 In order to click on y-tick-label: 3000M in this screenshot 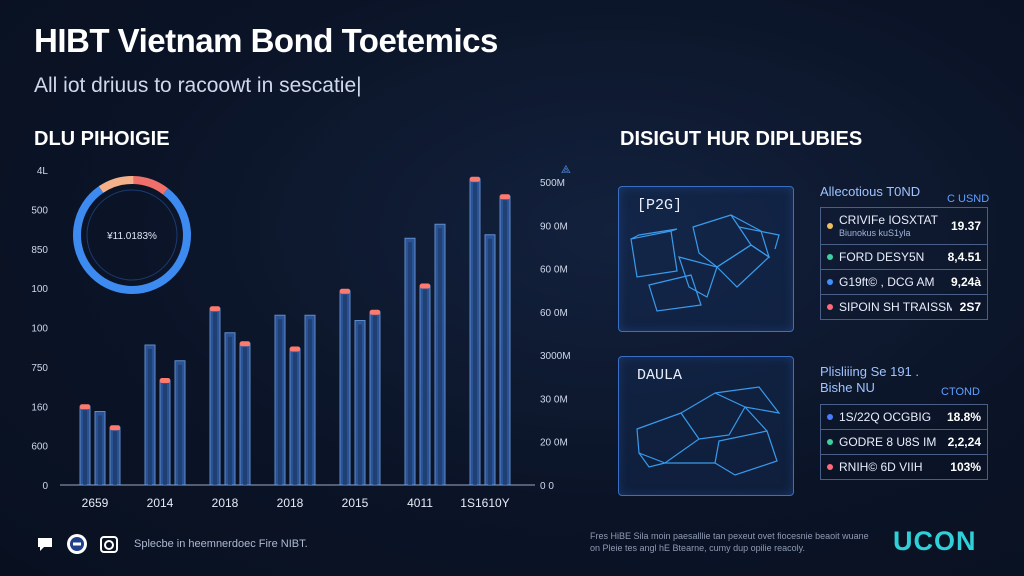, I will do `click(555, 356)`.